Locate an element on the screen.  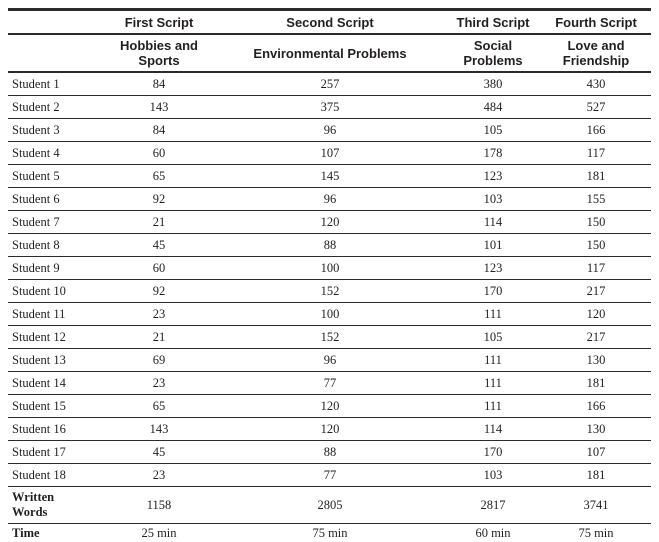
student-label: Student 11 is located at coordinates (55, 314).